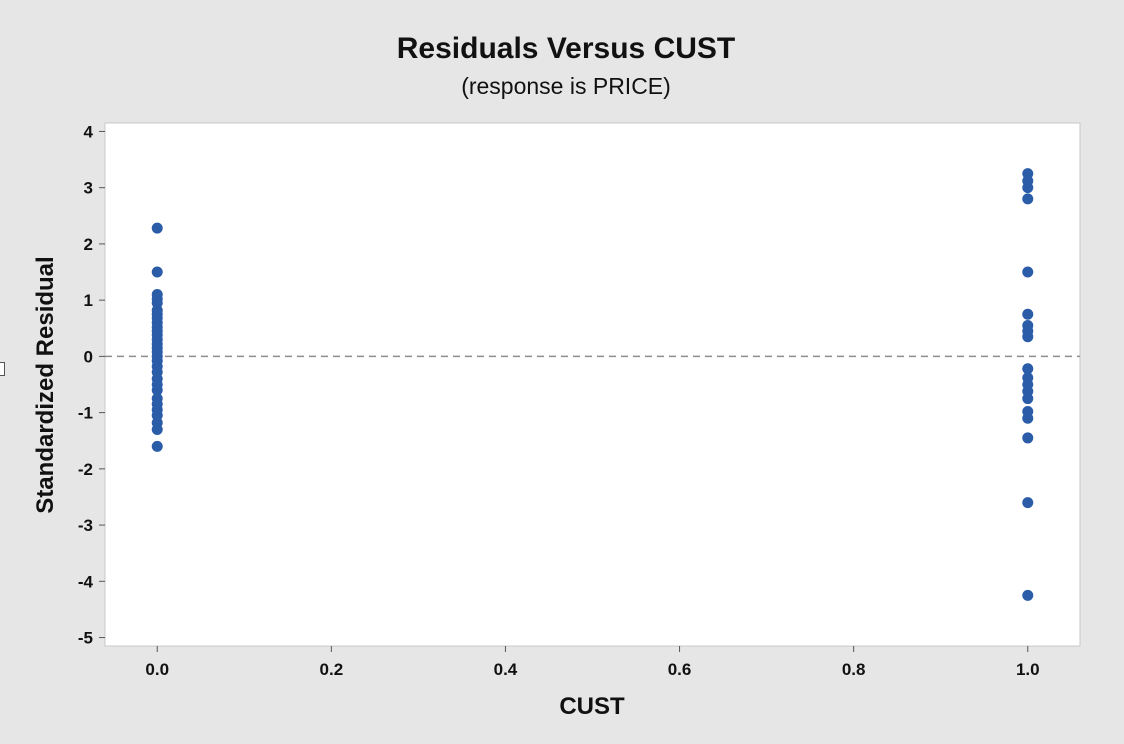  Describe the element at coordinates (85, 469) in the screenshot. I see `y-tick-label: -2` at that location.